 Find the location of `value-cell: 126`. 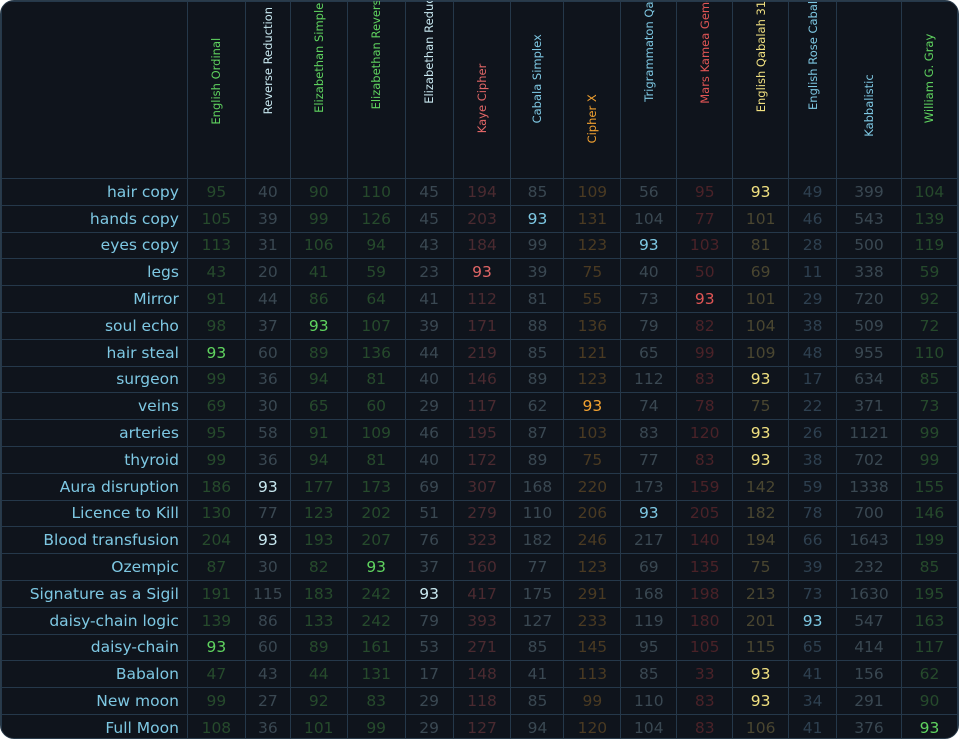

value-cell: 126 is located at coordinates (376, 218).